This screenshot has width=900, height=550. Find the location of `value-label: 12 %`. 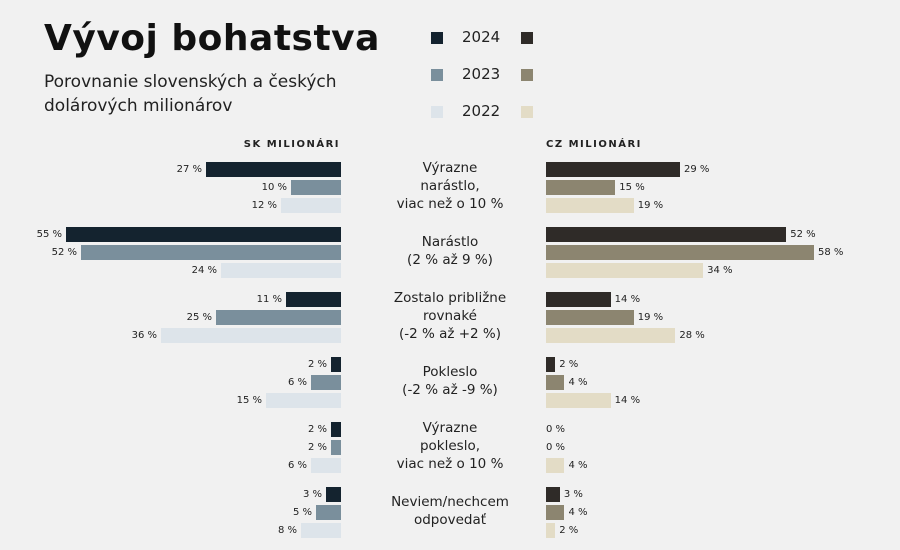

value-label: 12 % is located at coordinates (264, 205).